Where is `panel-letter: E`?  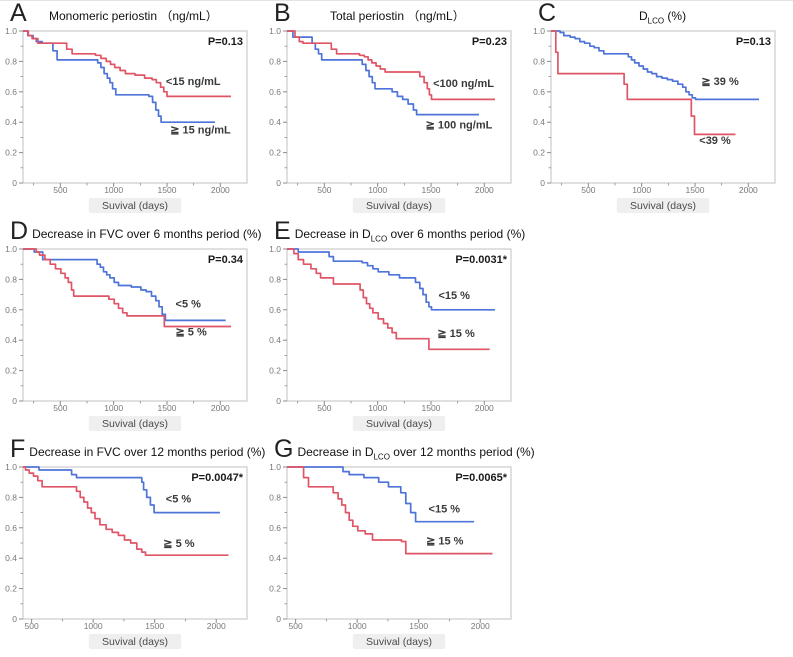 panel-letter: E is located at coordinates (282, 231).